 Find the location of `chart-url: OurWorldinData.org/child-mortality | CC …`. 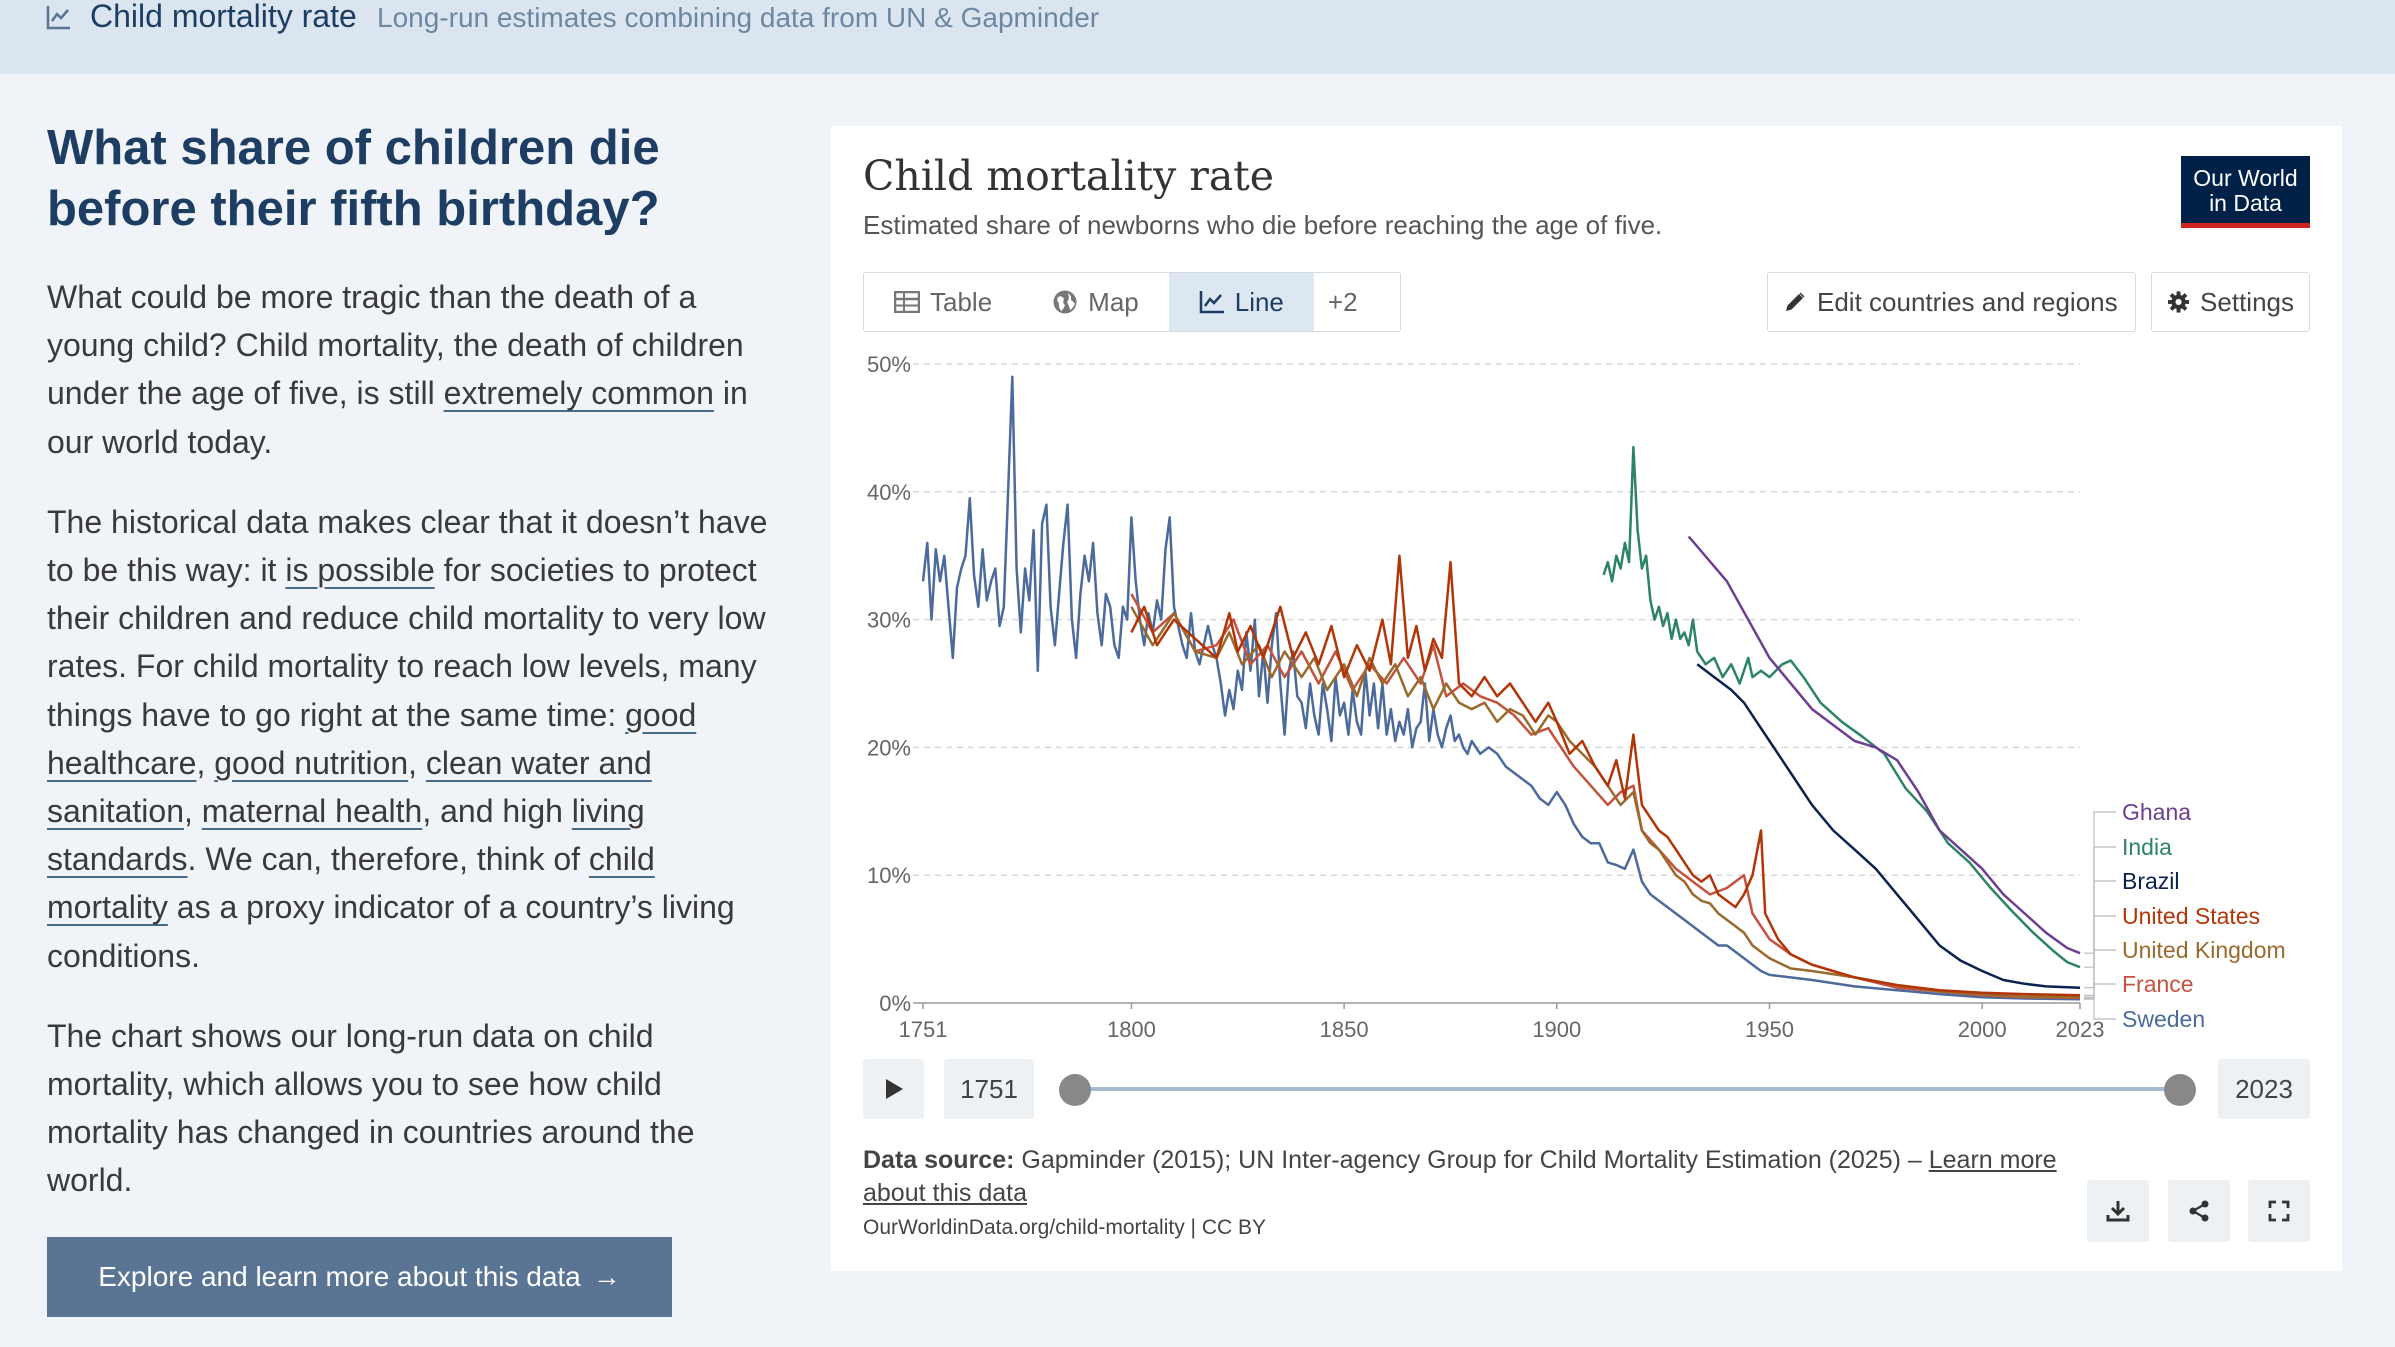

chart-url: OurWorldinData.org/child-mortality | CC … is located at coordinates (1065, 1227).